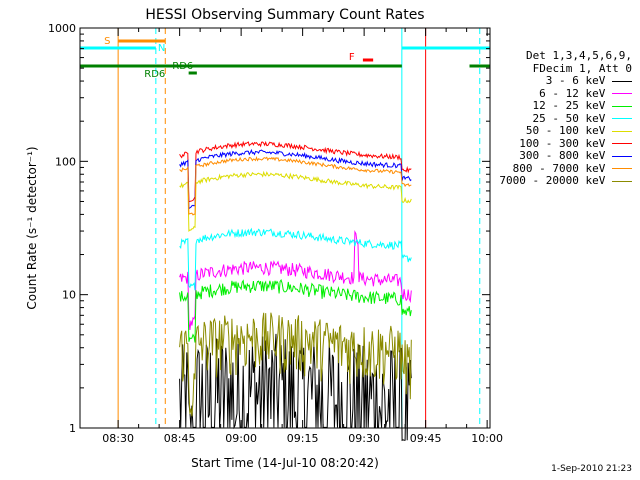 The width and height of the screenshot is (640, 480). What do you see at coordinates (352, 57) in the screenshot?
I see `flare-flag-label: F` at bounding box center [352, 57].